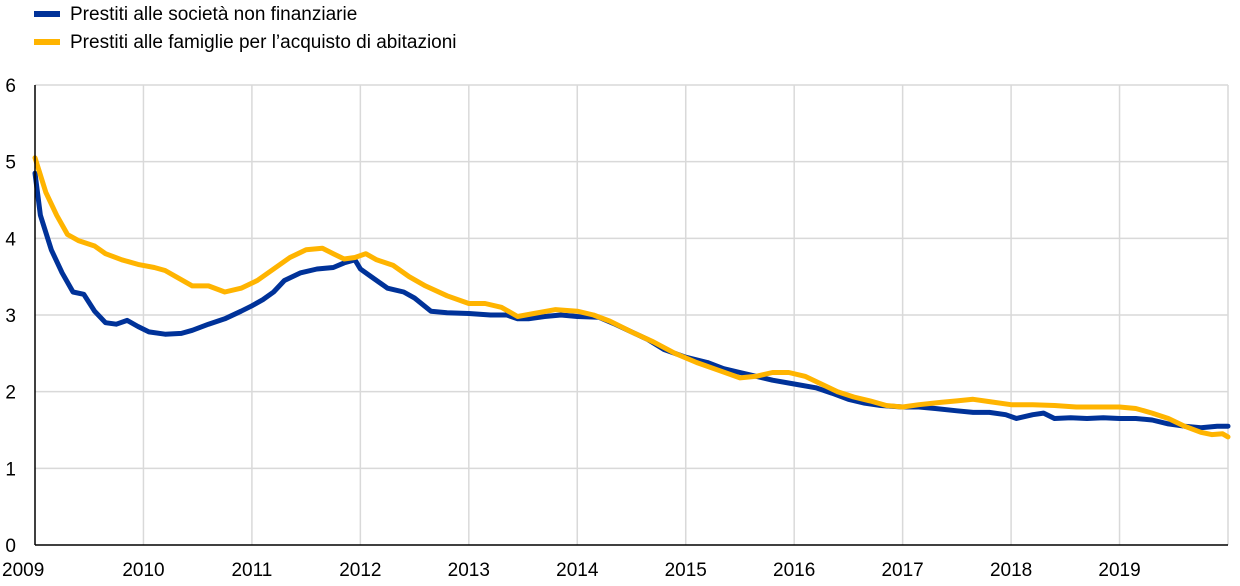  I want to click on x-tick-label: 2013, so click(469, 570).